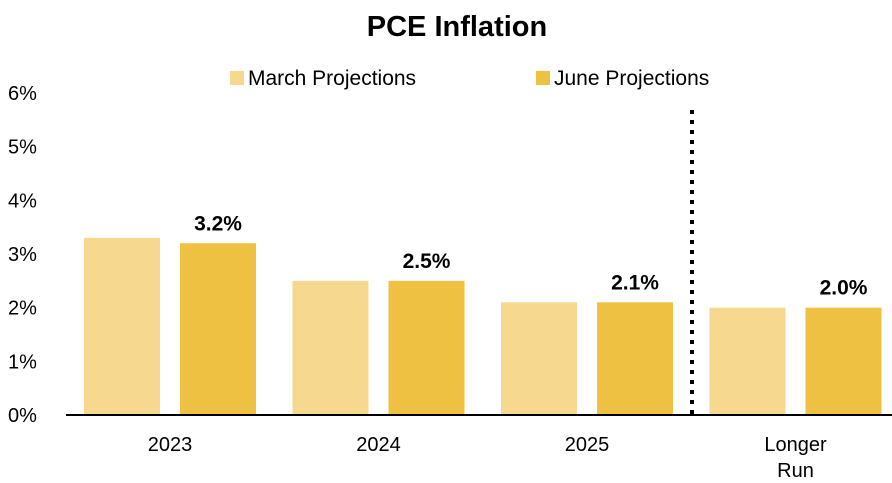 The height and width of the screenshot is (483, 892). I want to click on data-label: 3.2%, so click(218, 223).